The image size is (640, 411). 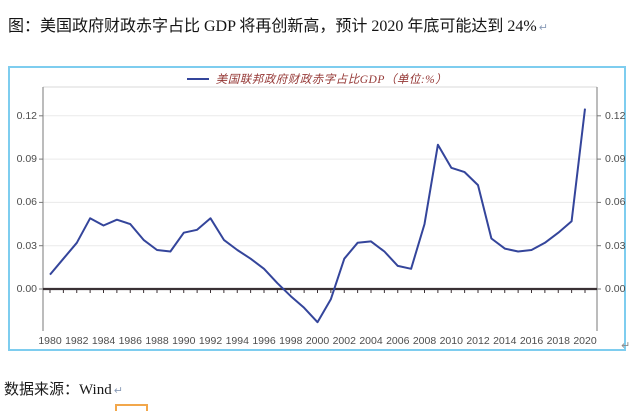 I want to click on x-axis-label: 1986, so click(x=130, y=341).